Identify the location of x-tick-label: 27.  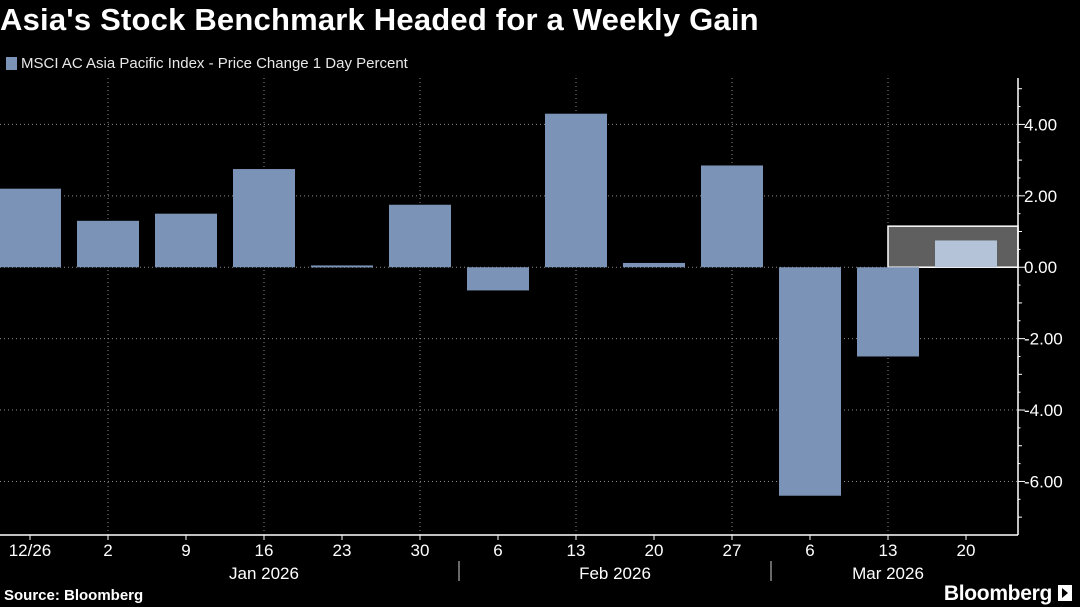
(732, 550).